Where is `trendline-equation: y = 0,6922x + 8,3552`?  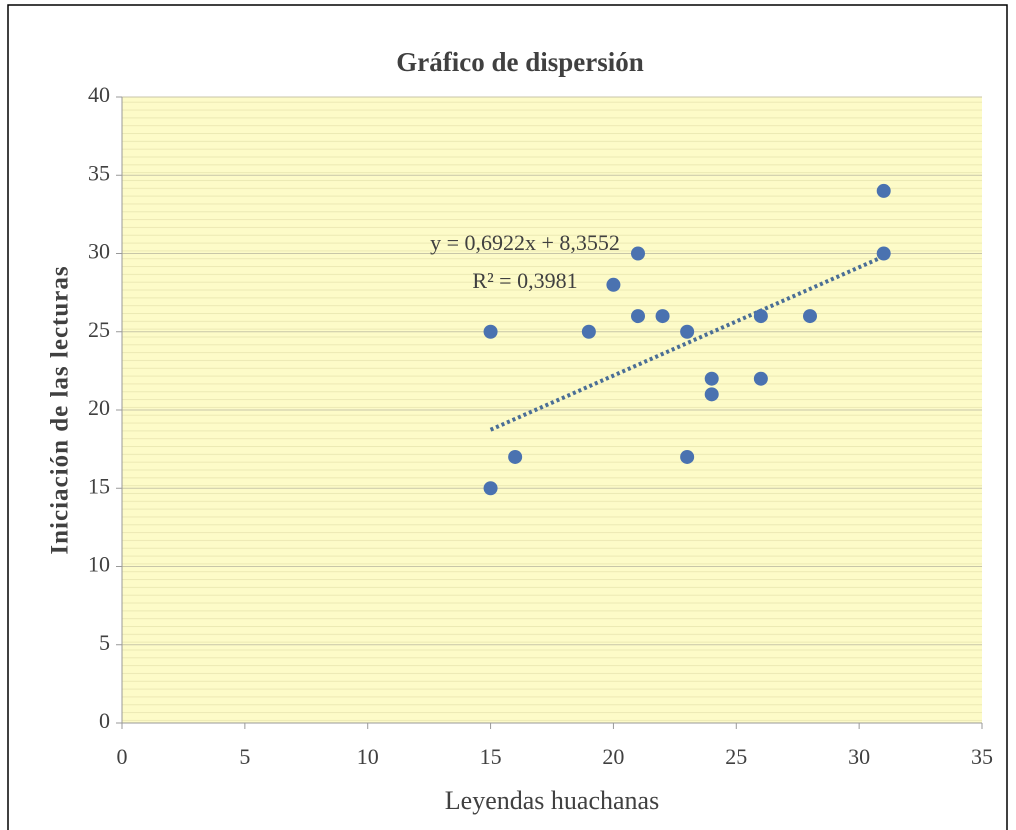
trendline-equation: y = 0,6922x + 8,3552 is located at coordinates (525, 242).